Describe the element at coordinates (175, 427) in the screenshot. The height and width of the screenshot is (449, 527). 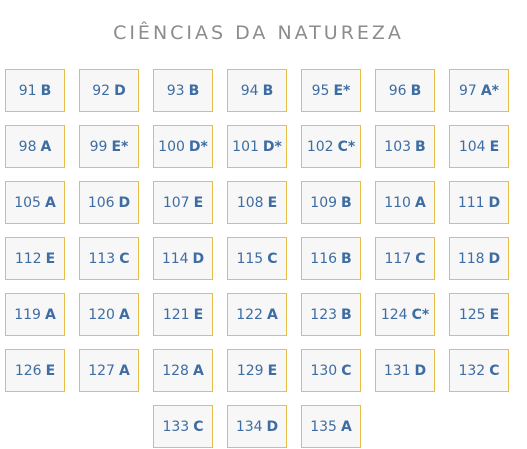
I see `question-number: 133` at that location.